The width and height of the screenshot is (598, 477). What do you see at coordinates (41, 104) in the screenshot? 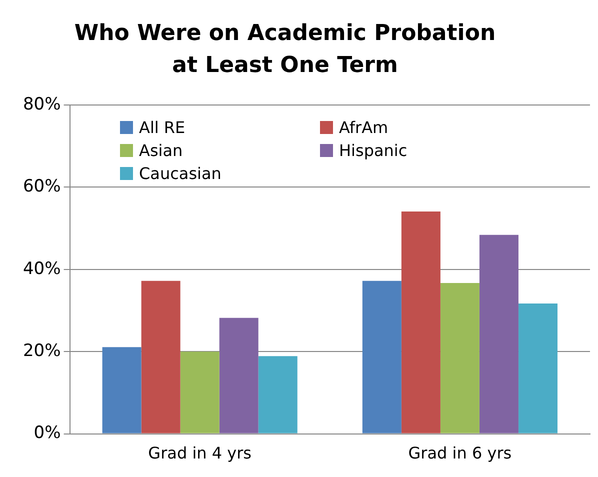
I see `y-tick-label: 80%` at bounding box center [41, 104].